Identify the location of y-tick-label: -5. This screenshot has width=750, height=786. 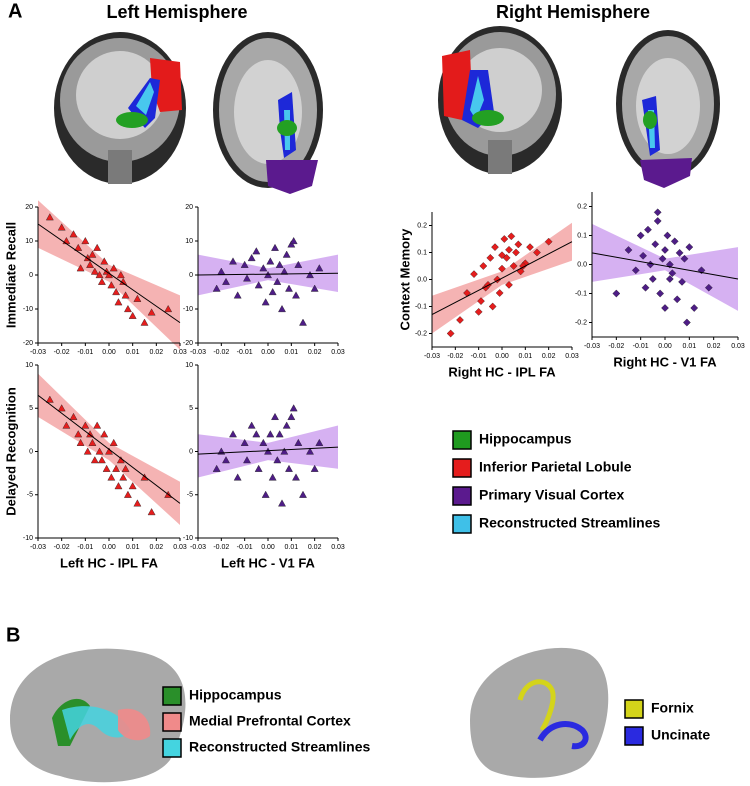
(190, 495).